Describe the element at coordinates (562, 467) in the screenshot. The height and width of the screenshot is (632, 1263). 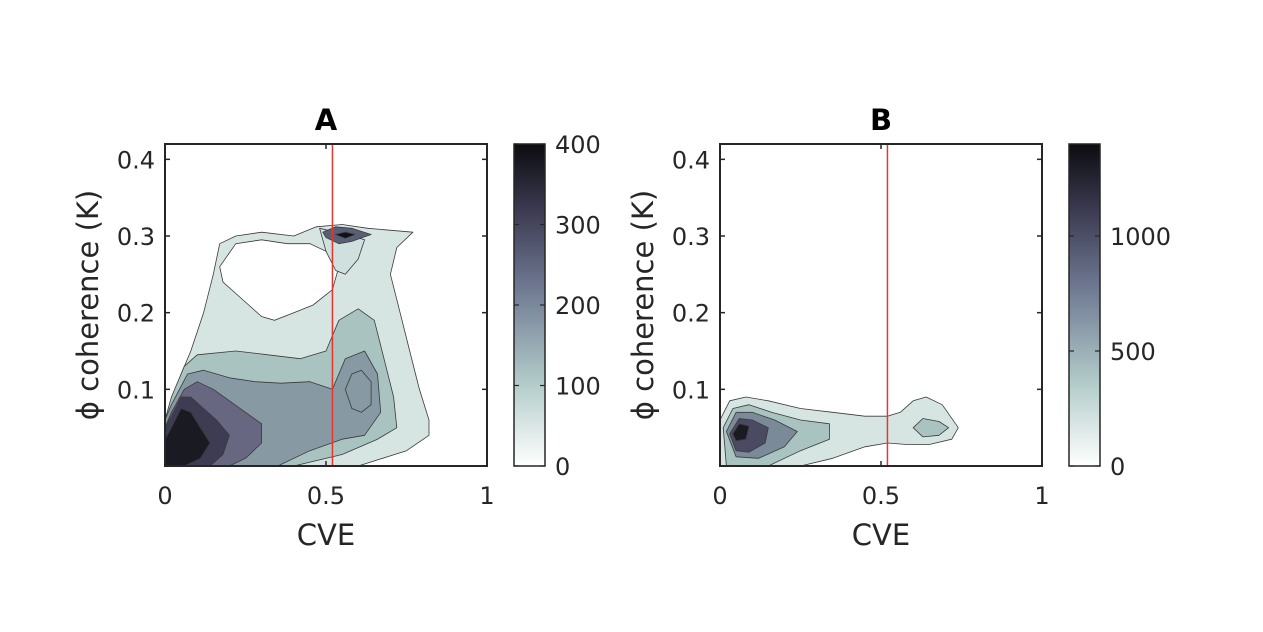
I see `panel-a-colorbar-tick-label: 0` at that location.